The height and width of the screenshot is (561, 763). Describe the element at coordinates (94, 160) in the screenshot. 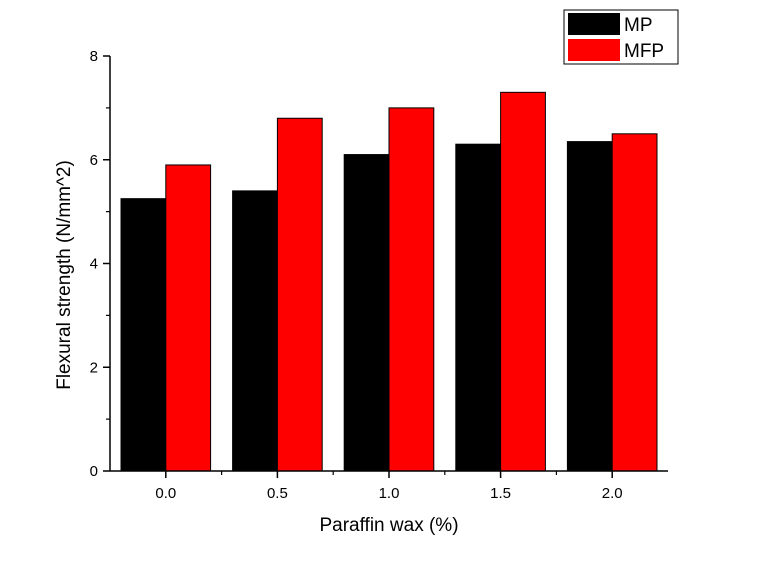

I see `y-tick-label: 6` at that location.